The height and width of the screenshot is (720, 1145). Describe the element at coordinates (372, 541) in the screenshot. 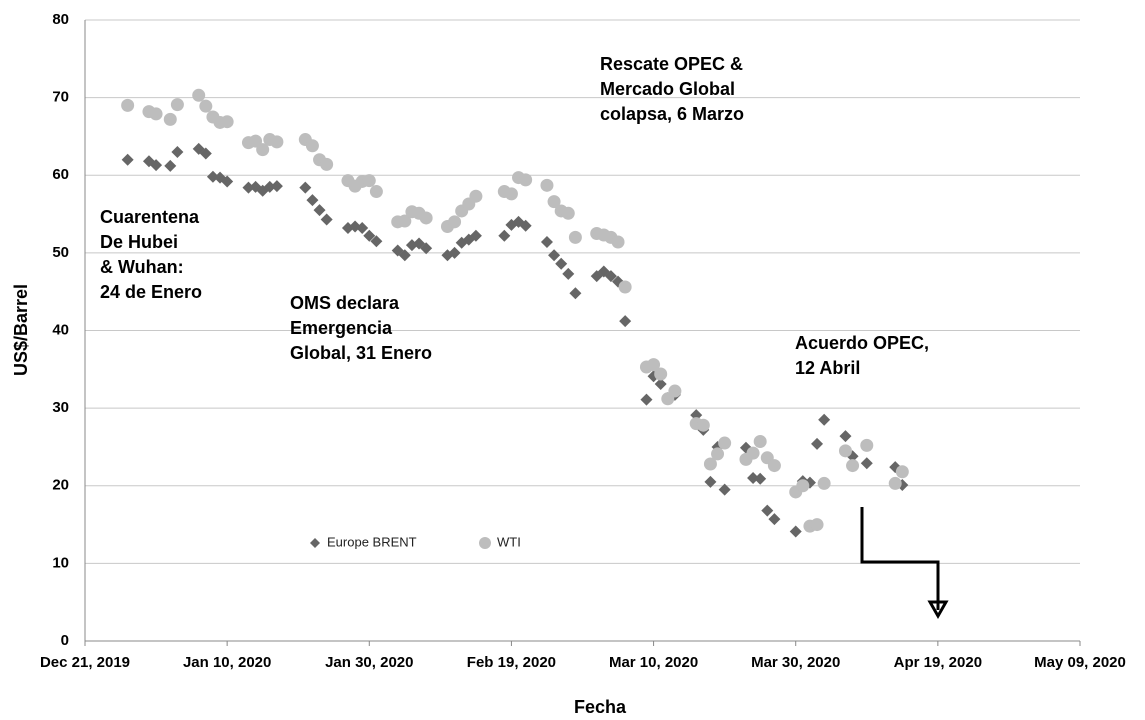

I see `legend-label: Europe BRENT` at that location.